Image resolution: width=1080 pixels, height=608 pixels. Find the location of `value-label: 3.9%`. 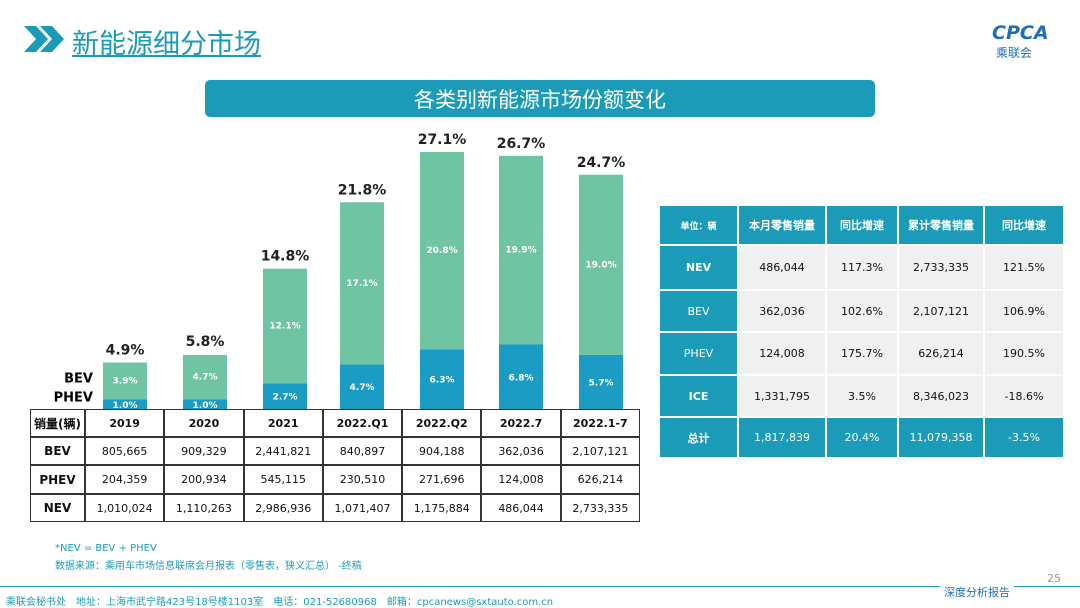

value-label: 3.9% is located at coordinates (125, 382).